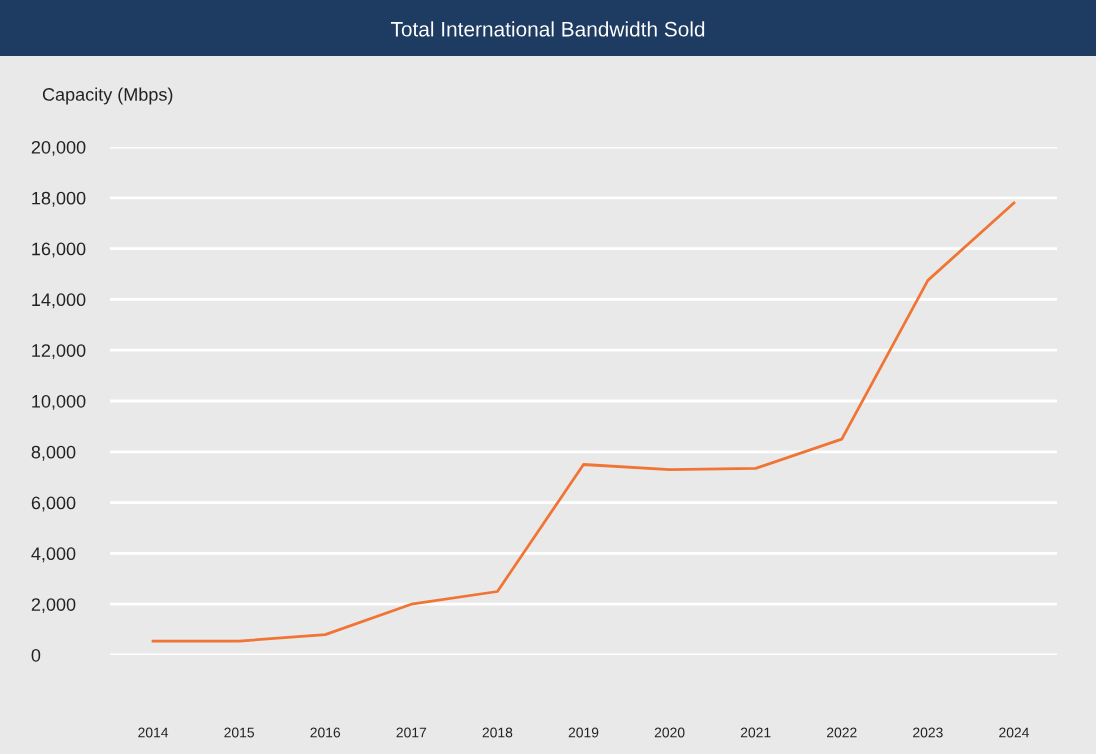 The width and height of the screenshot is (1096, 754). I want to click on x-tick-label: 2014, so click(153, 732).